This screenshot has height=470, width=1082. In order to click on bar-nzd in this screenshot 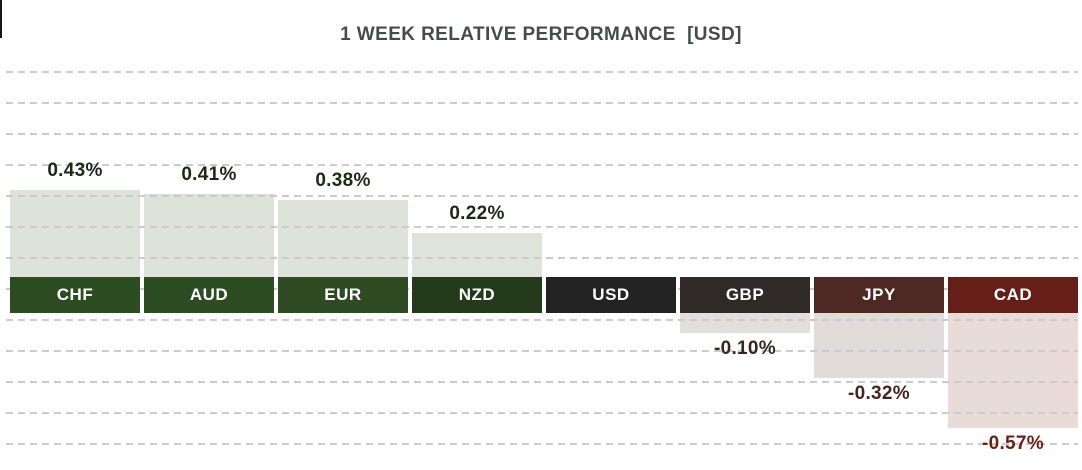, I will do `click(477, 255)`.